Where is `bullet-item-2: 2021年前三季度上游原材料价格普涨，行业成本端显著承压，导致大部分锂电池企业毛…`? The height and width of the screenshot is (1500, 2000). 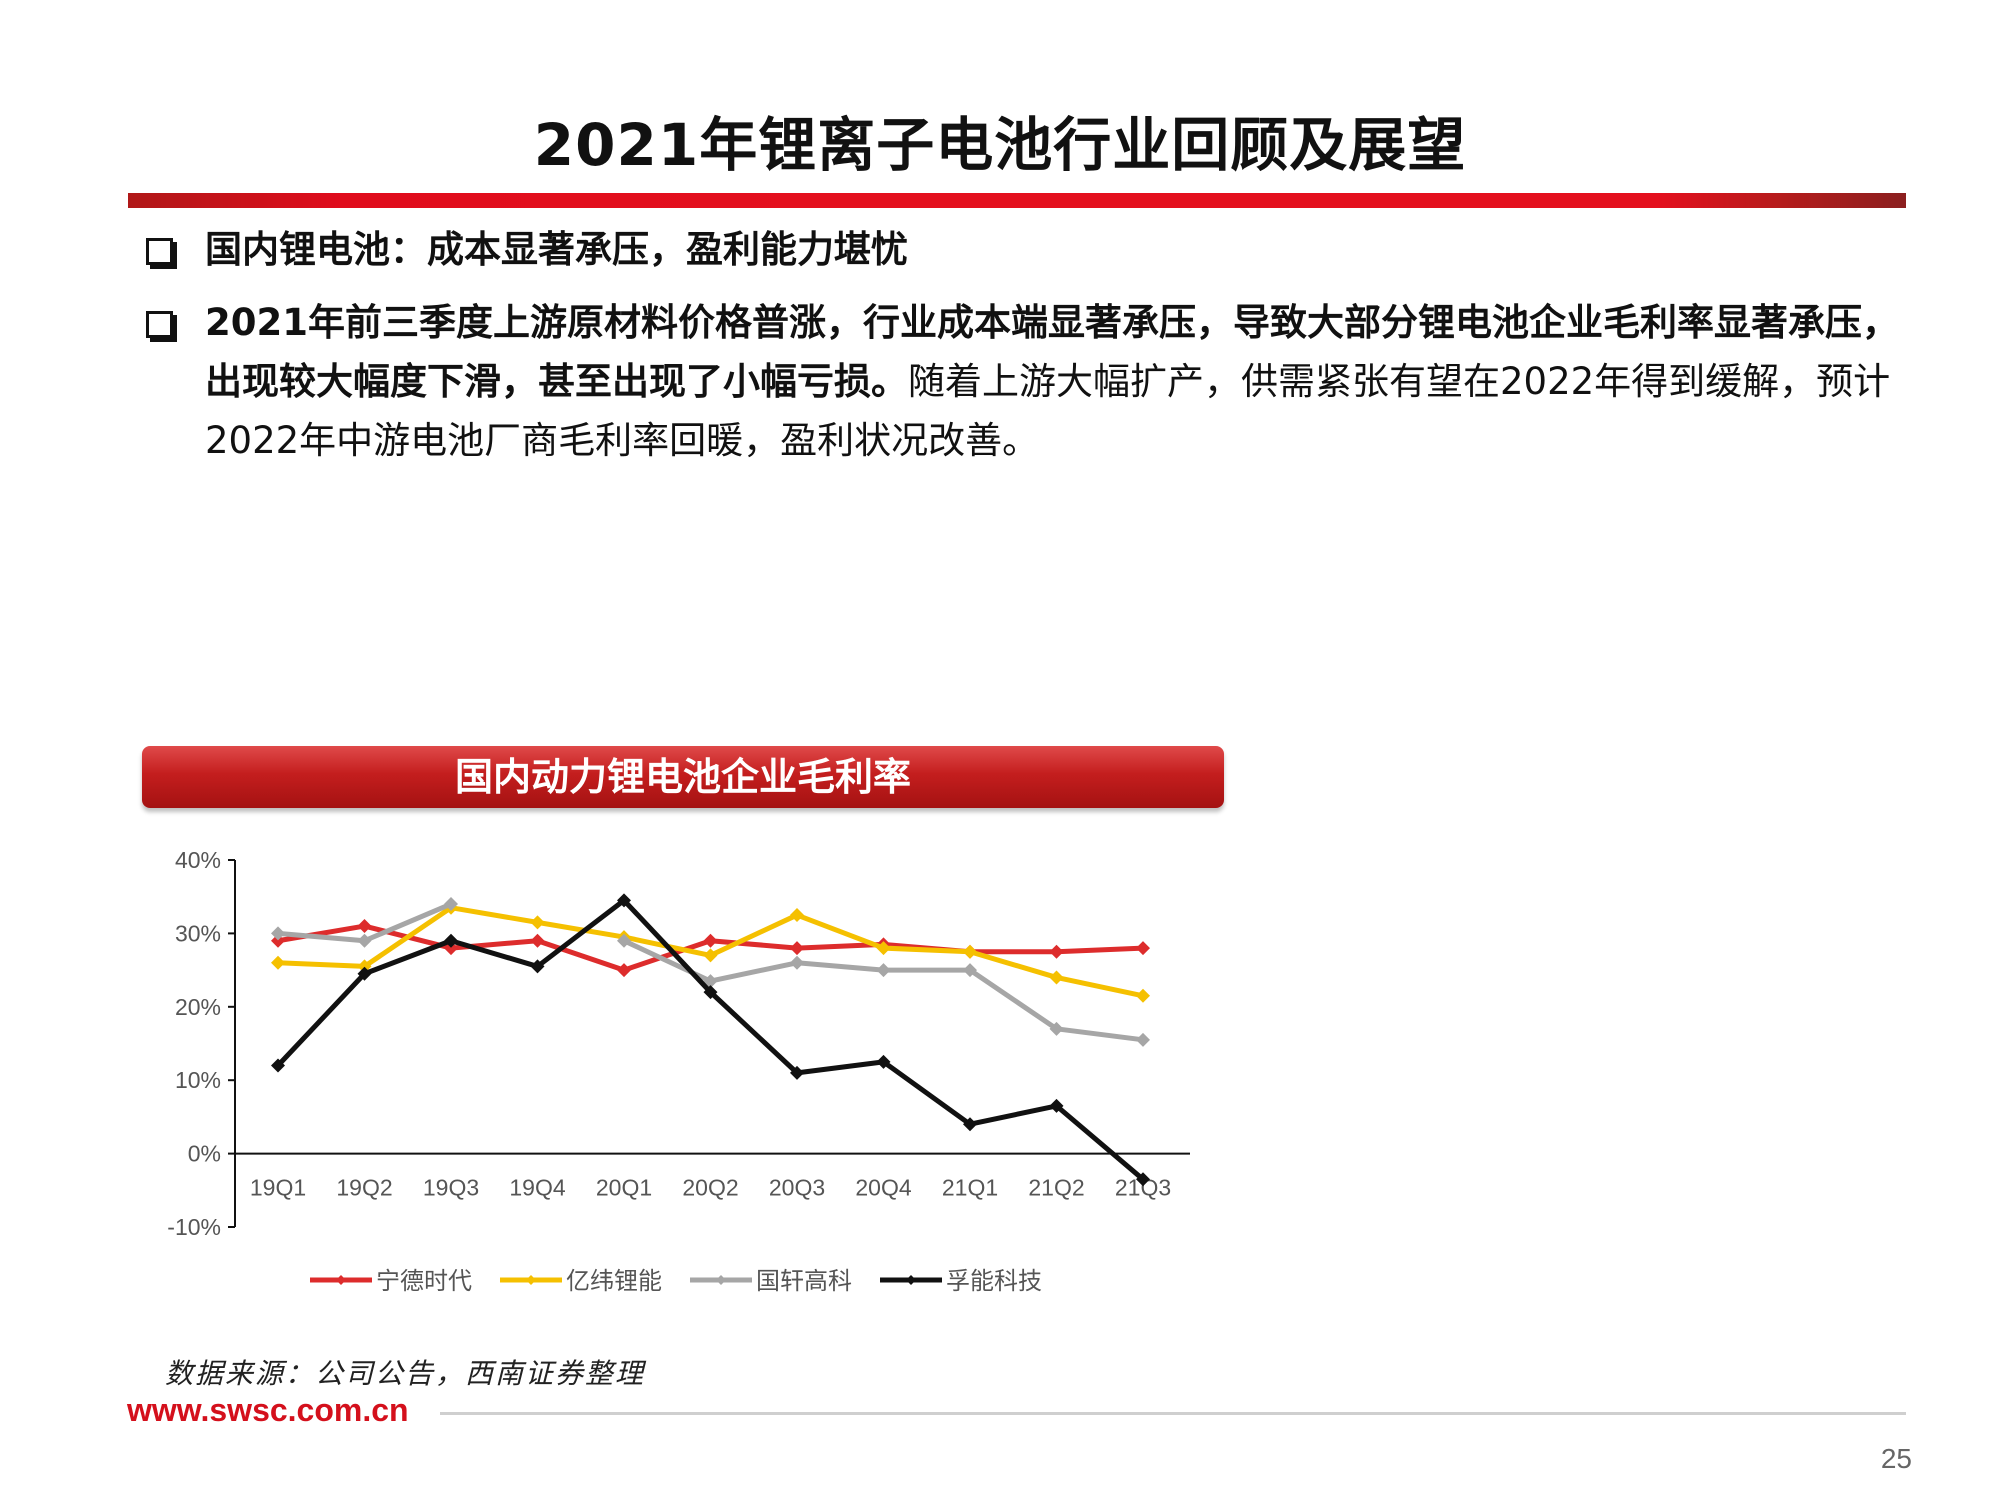
bullet-item-2: 2021年前三季度上游原材料价格普涨，行业成本端显著承压，导致大部分锂电池企业毛… is located at coordinates (1025, 381).